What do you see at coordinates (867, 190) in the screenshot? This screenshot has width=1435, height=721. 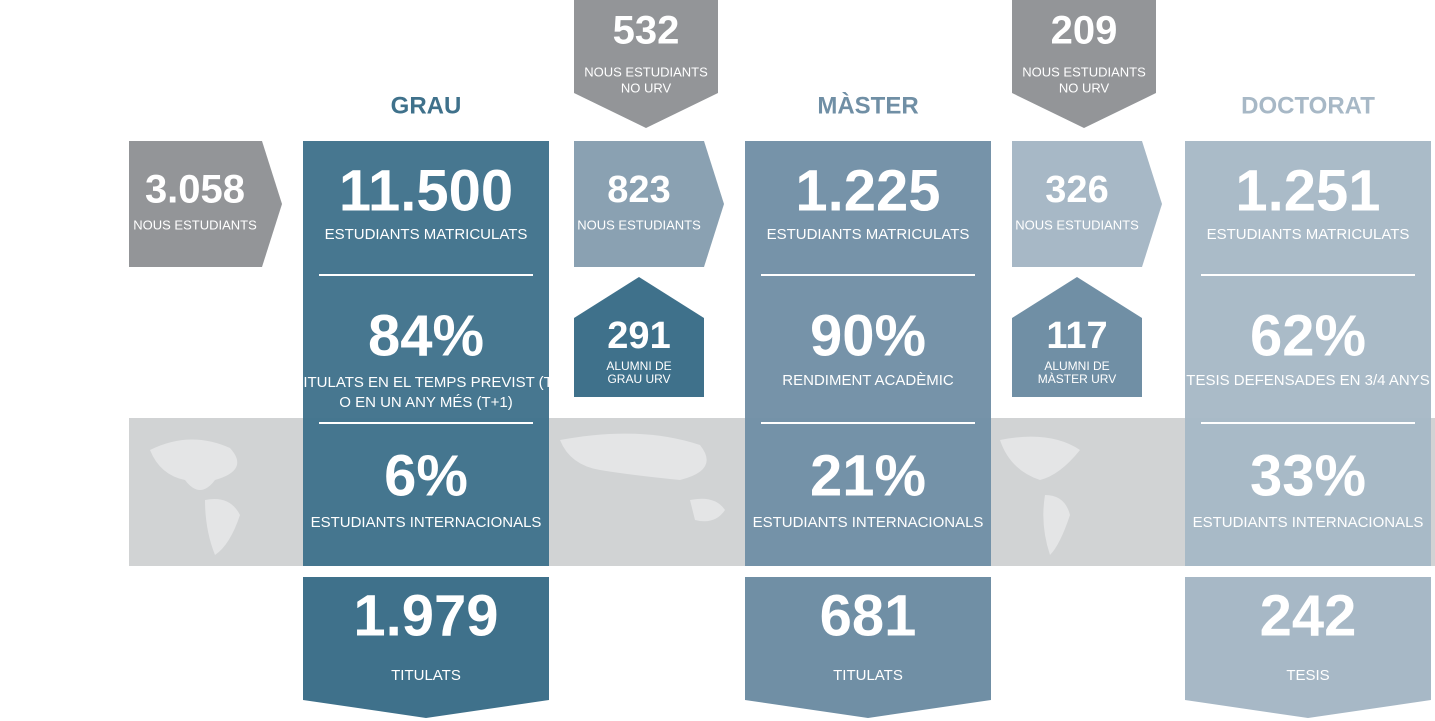 I see `stat-value: 1.225` at bounding box center [867, 190].